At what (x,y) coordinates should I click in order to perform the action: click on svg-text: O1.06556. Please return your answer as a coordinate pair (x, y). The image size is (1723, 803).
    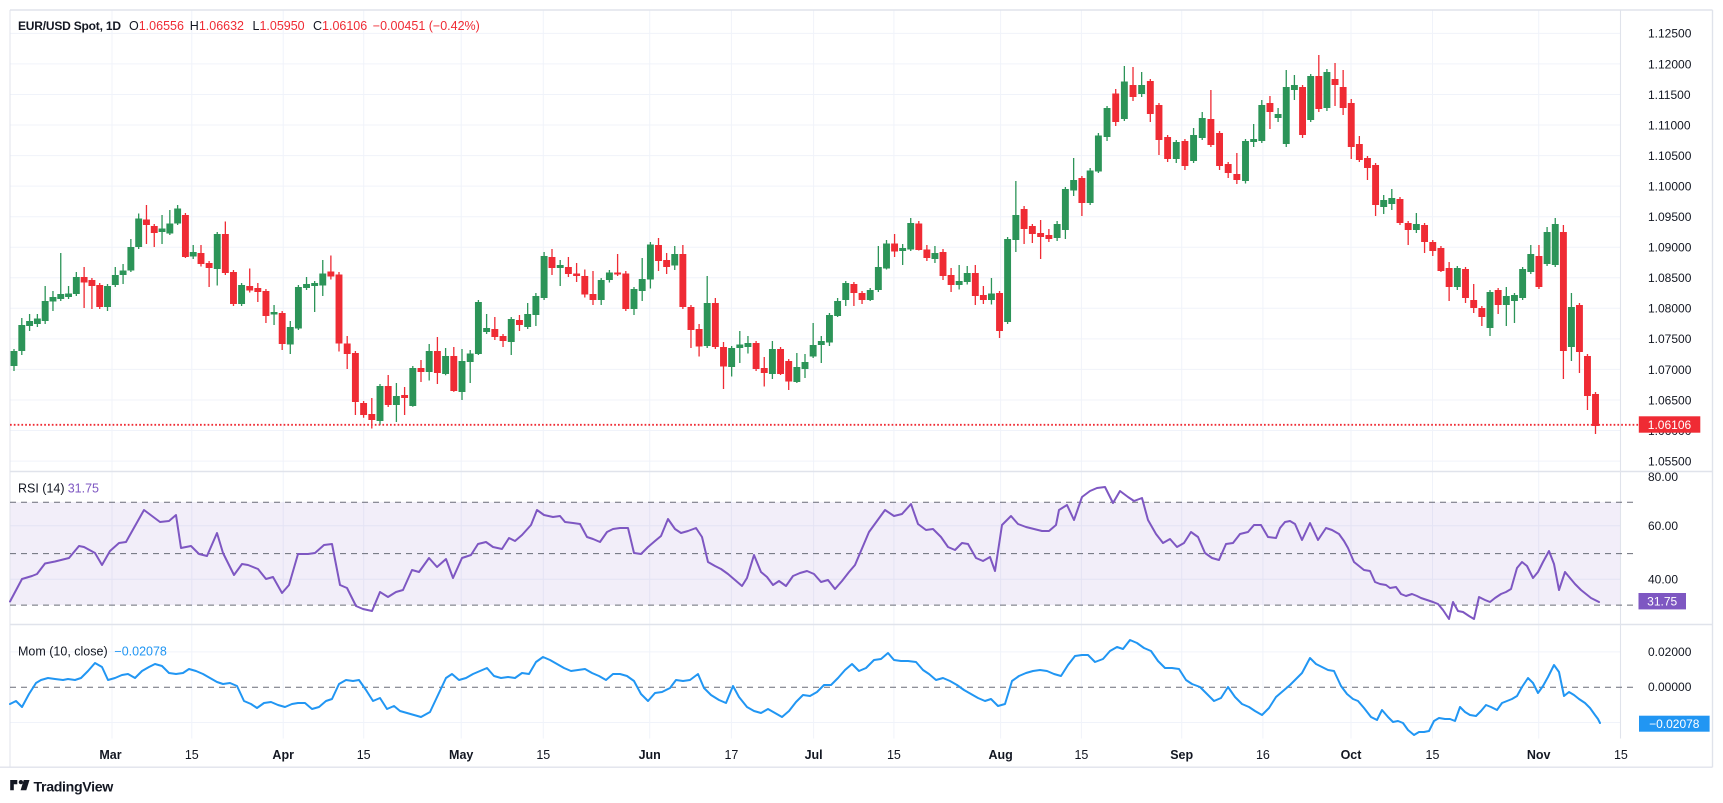
    Looking at the image, I should click on (156, 26).